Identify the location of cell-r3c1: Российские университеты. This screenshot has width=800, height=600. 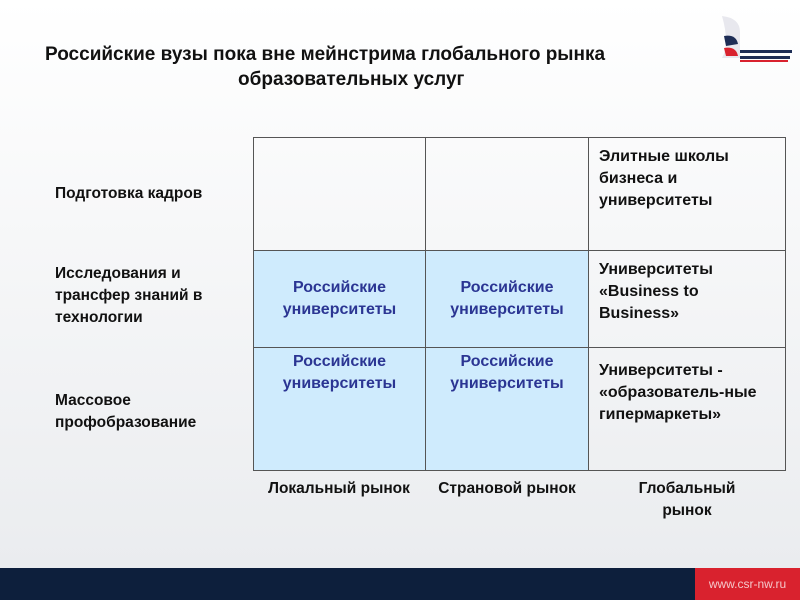
(339, 409).